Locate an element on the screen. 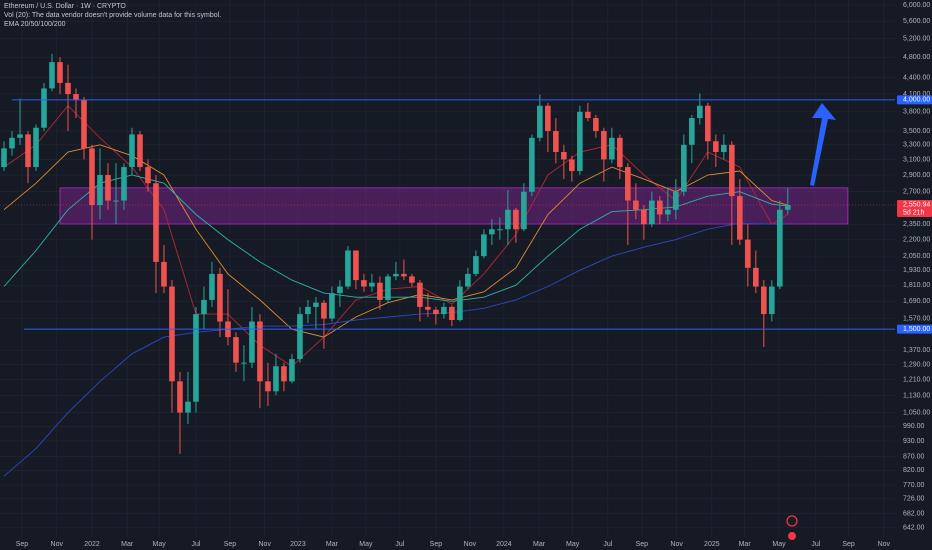  x-tick-label: 2025 is located at coordinates (712, 544).